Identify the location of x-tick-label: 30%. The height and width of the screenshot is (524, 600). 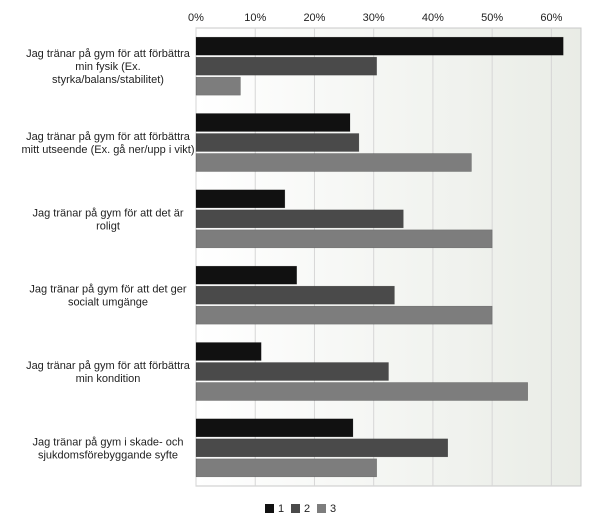
(374, 18).